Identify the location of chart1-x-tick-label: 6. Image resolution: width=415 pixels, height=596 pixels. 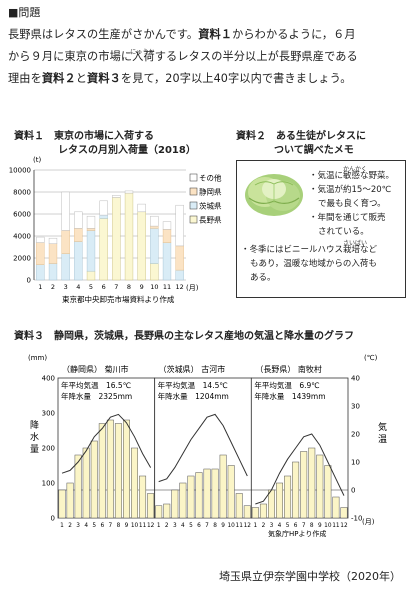
(104, 287).